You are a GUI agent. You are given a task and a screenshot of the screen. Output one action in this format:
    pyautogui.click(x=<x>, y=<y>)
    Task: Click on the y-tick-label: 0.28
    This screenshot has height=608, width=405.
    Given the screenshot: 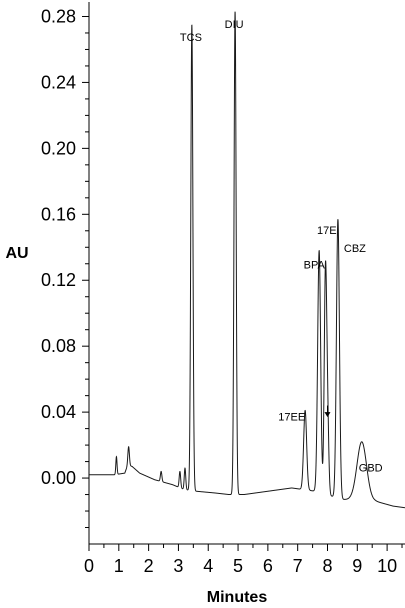 What is the action you would take?
    pyautogui.click(x=58, y=16)
    